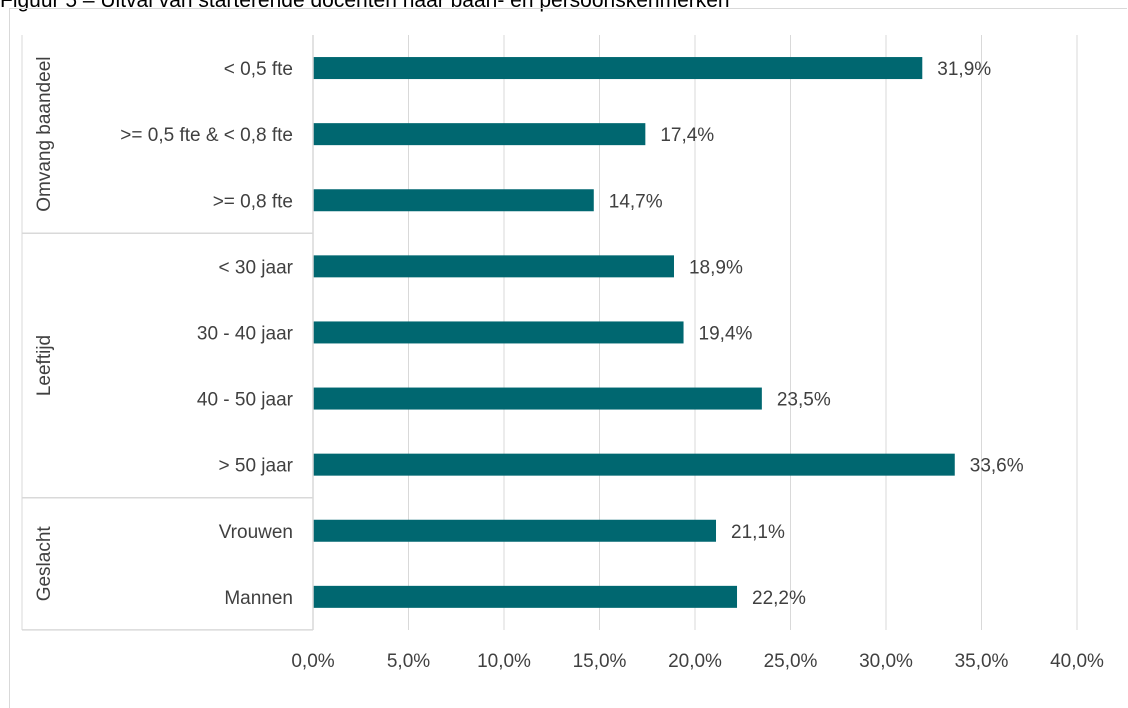 The width and height of the screenshot is (1128, 708). Describe the element at coordinates (804, 400) in the screenshot. I see `data-label: 23,5%` at that location.